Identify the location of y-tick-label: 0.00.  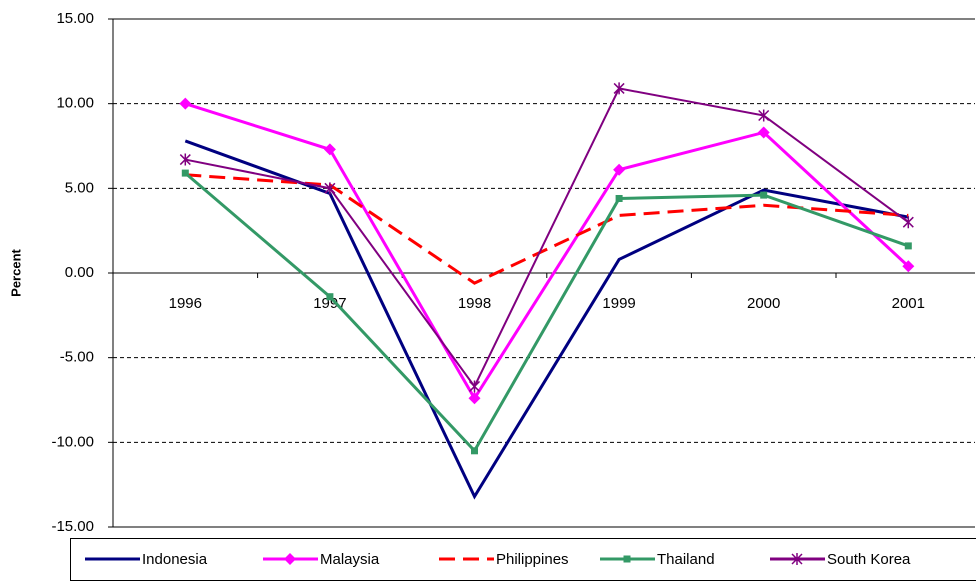
(79, 272).